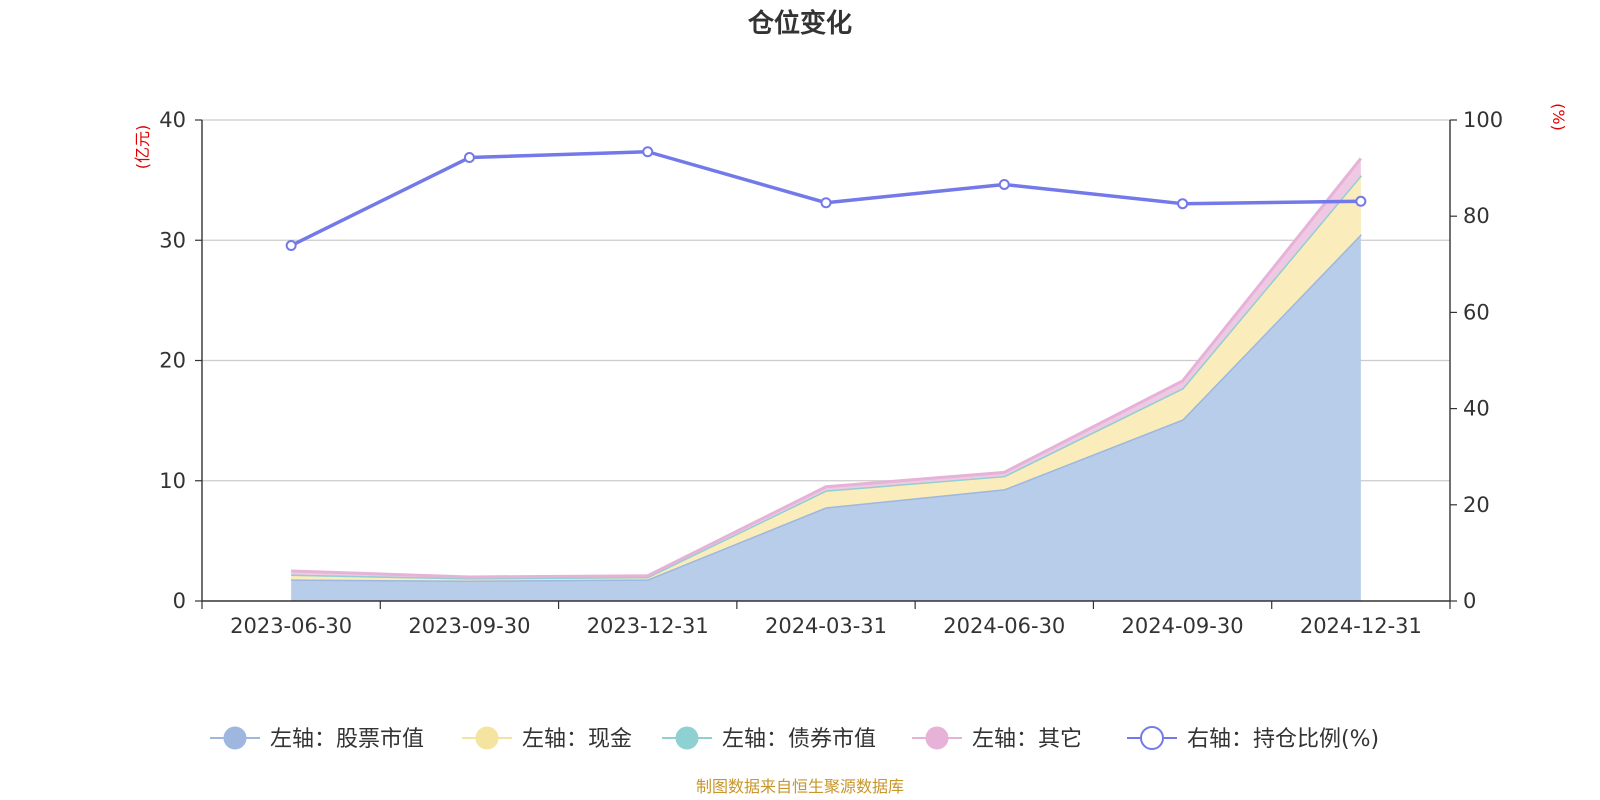 The height and width of the screenshot is (800, 1600). I want to click on legend-label: 左轴：现金, so click(577, 739).